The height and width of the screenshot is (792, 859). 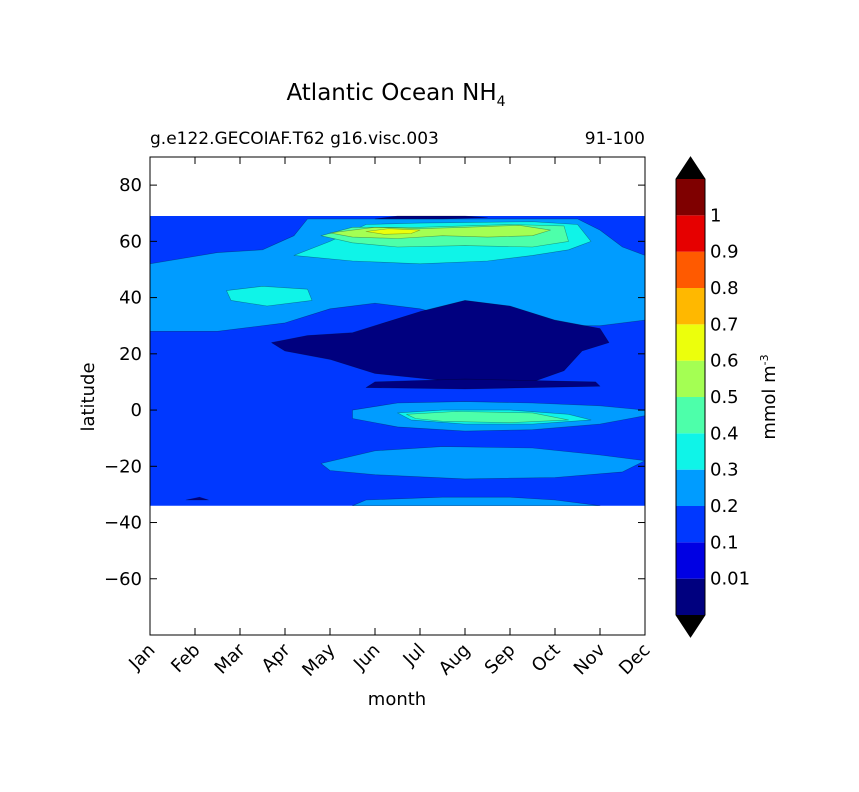 I want to click on y-tick-label: 0, so click(x=136, y=410).